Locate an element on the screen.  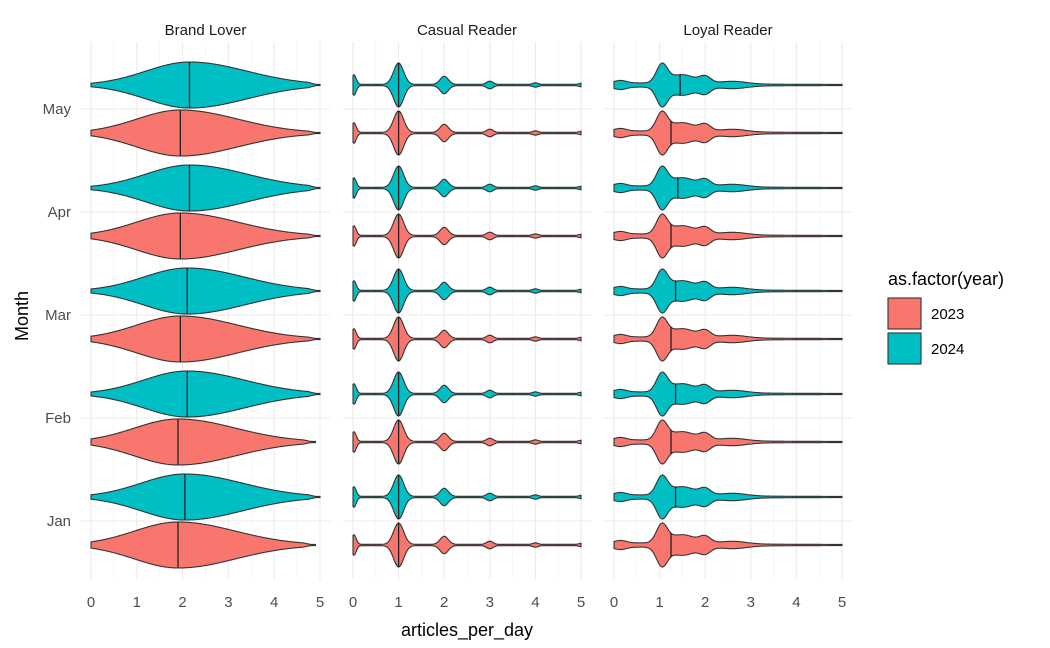
legend: as.factor(year) 2023 2024 is located at coordinates (945, 317).